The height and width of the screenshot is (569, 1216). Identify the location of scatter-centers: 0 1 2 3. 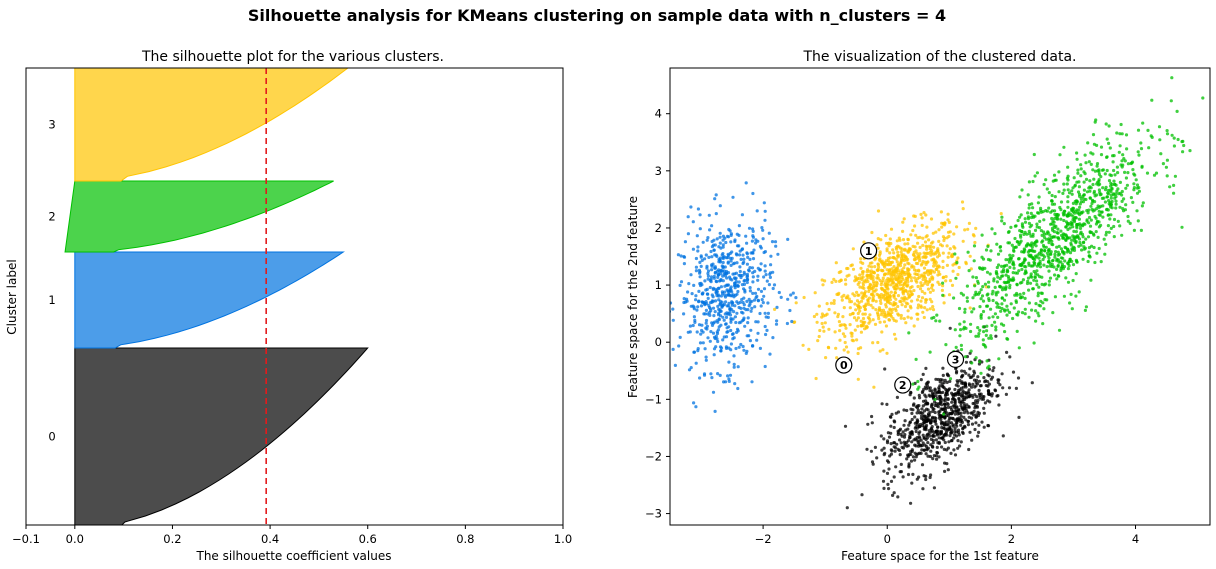
(900, 318).